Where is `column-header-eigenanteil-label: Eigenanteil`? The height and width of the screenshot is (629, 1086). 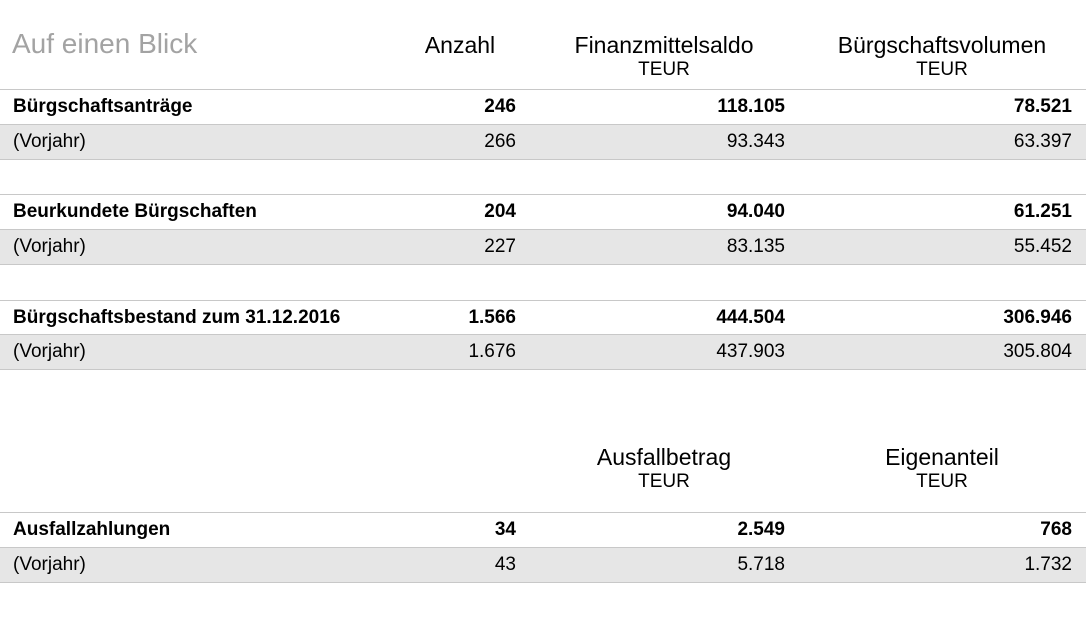
column-header-eigenanteil-label: Eigenanteil is located at coordinates (942, 457).